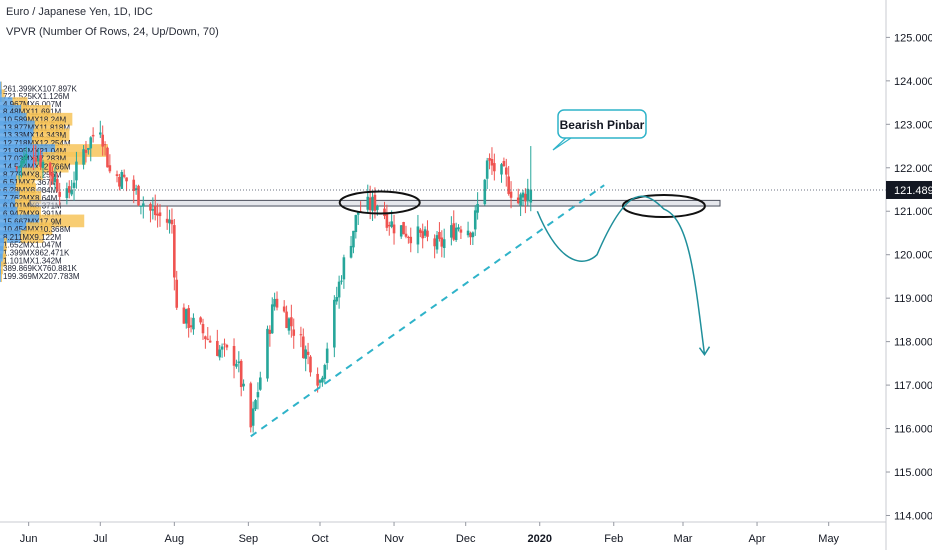 The height and width of the screenshot is (550, 932). Describe the element at coordinates (32, 221) in the screenshot. I see `volume-row-label: 15.667MX17.9M` at that location.